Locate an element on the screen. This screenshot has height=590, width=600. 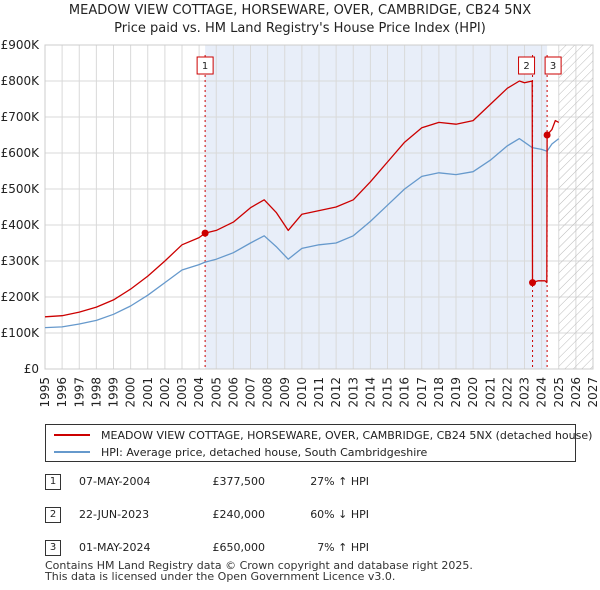
sale-hpi-change: 7% ↑ HPI is located at coordinates (343, 547).